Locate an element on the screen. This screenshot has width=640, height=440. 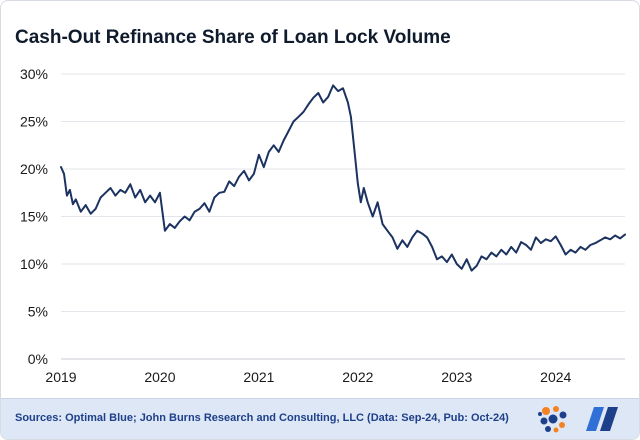
x-tick-label: 2020 is located at coordinates (159, 377).